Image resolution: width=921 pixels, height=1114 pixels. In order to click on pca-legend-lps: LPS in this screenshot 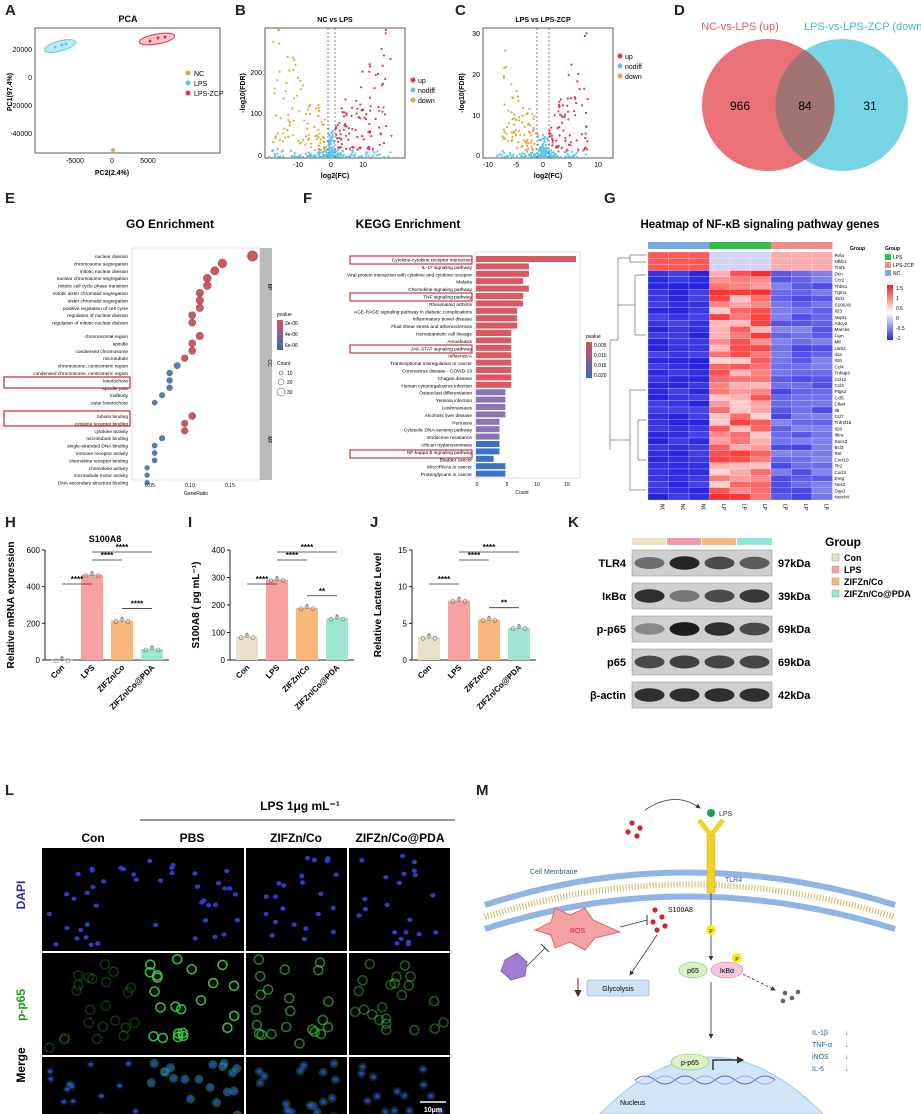, I will do `click(201, 84)`.